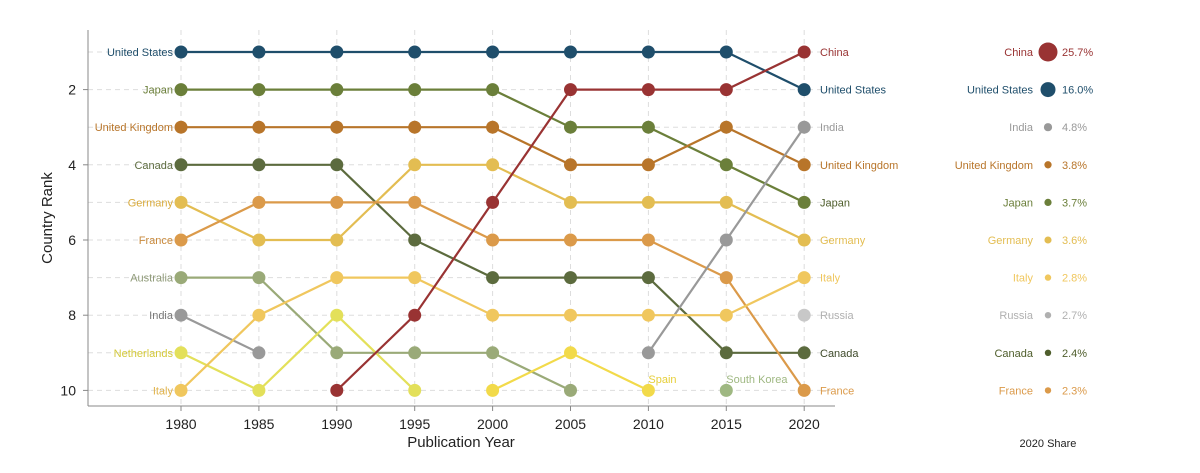 The image size is (1200, 473). I want to click on share-value-label: 4.8%, so click(1074, 128).